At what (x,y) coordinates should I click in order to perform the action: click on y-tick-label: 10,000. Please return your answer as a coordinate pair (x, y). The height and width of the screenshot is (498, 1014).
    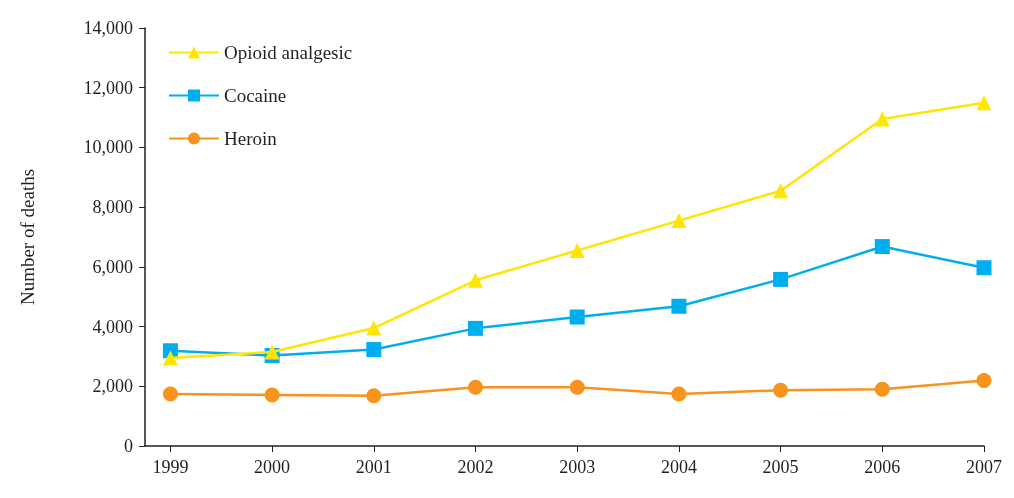
    Looking at the image, I should click on (108, 147).